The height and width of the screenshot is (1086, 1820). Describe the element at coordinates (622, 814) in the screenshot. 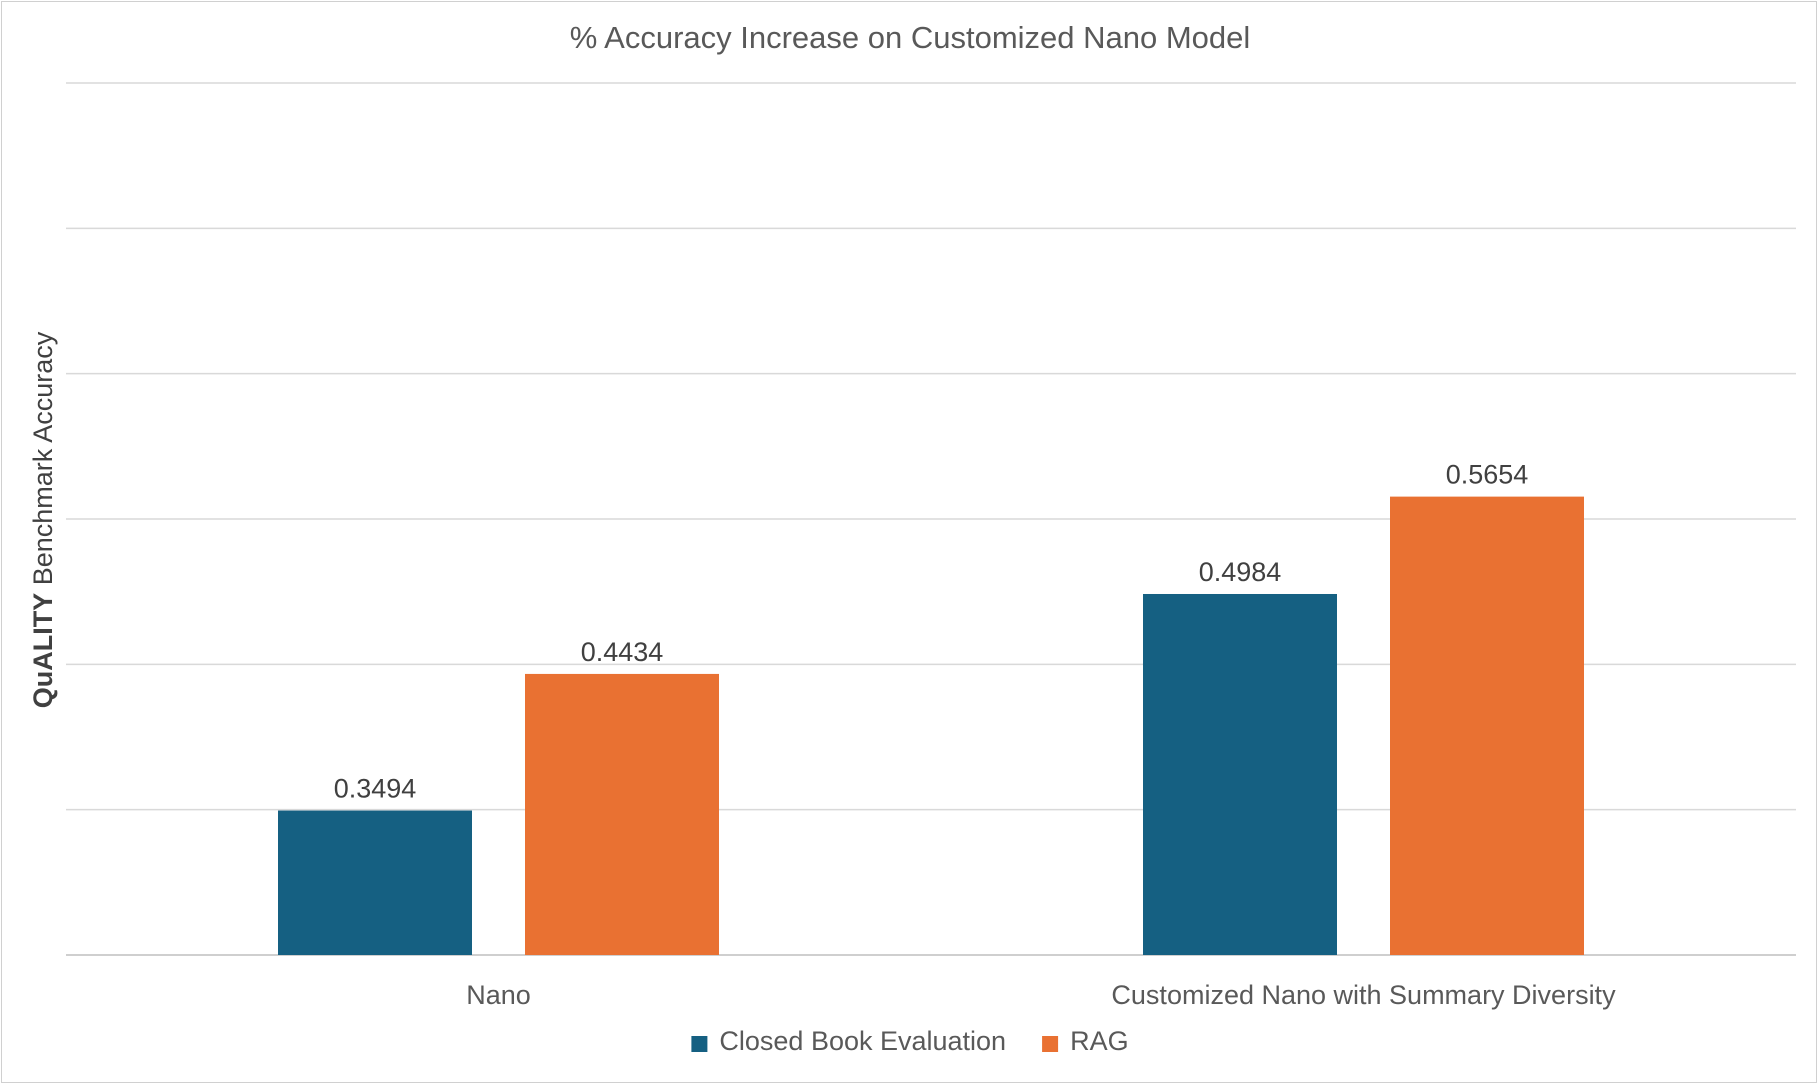

I see `bar-rag-nano` at that location.